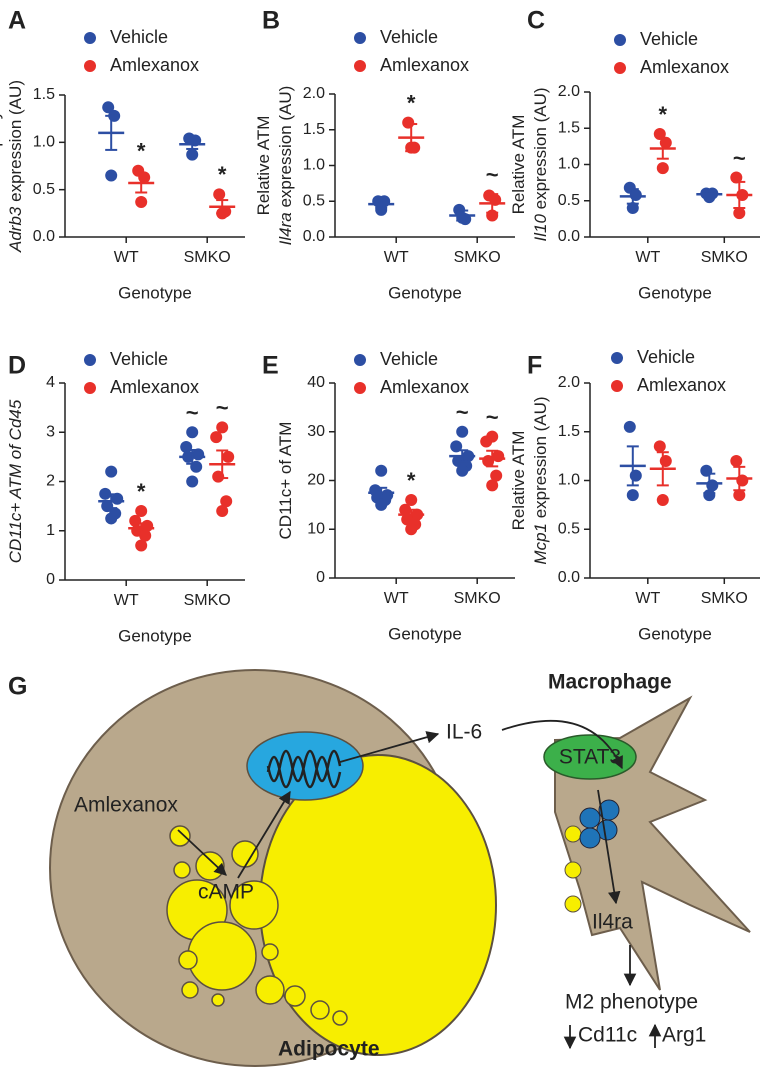 Image resolution: width=771 pixels, height=1068 pixels. I want to click on y-axis-label: Mcp1 expression (AU), so click(540, 480).